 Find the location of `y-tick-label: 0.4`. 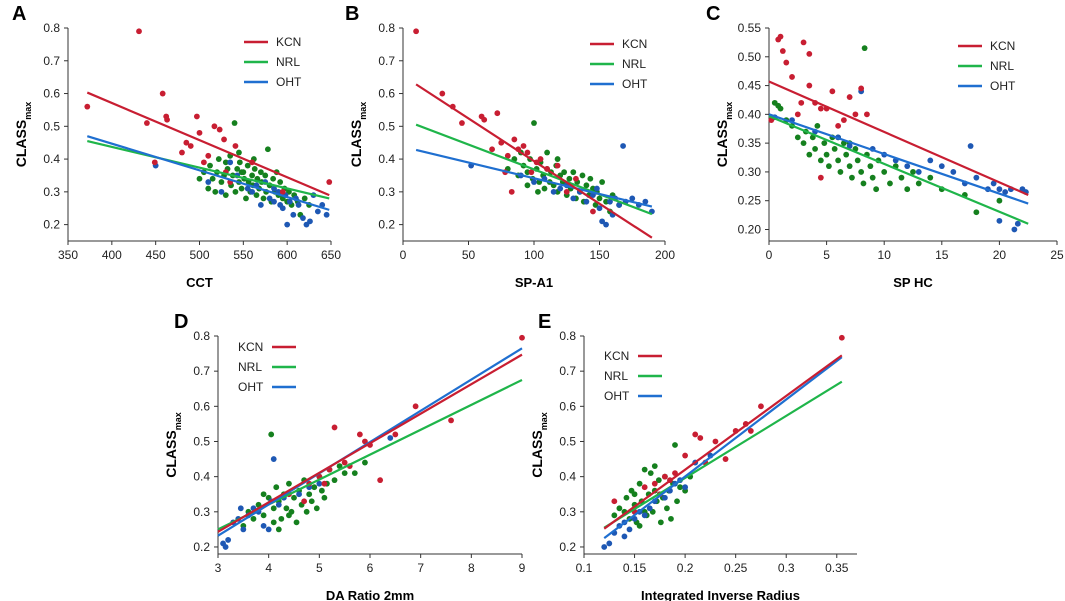

y-tick-label: 0.4 is located at coordinates (567, 477).